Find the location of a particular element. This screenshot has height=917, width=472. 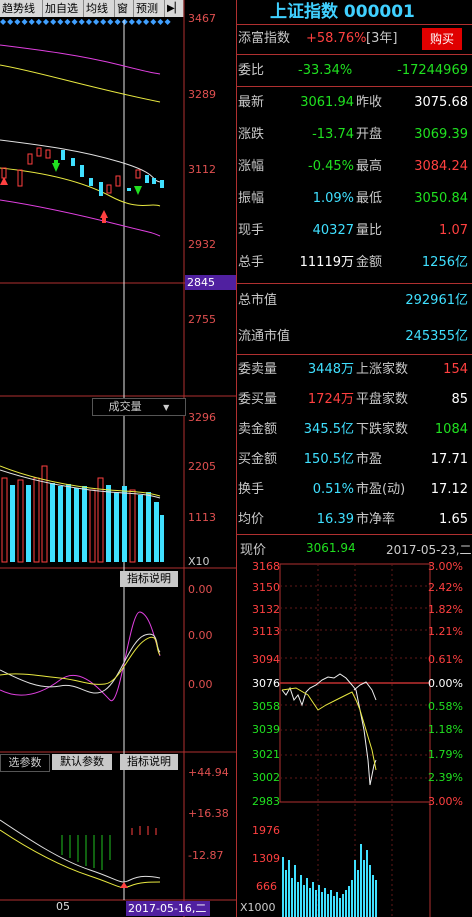

quote-row: 振幅 1.09% 最低 3050.84 is located at coordinates (354, 199).